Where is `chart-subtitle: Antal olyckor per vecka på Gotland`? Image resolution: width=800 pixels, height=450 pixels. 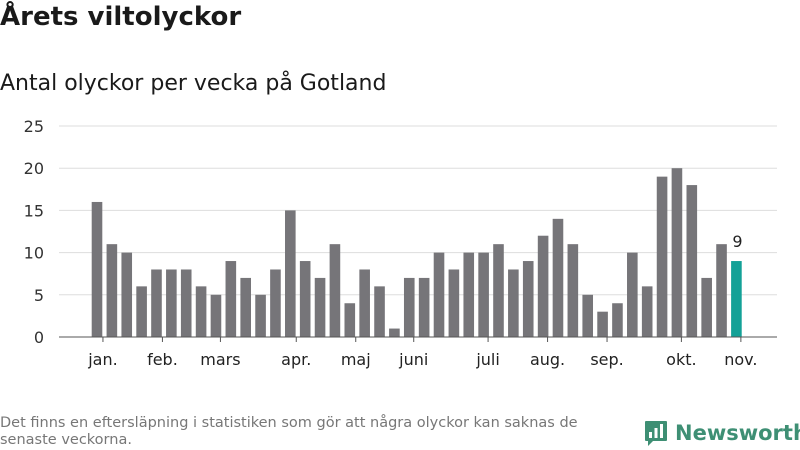 chart-subtitle: Antal olyckor per vecka på Gotland is located at coordinates (193, 83).